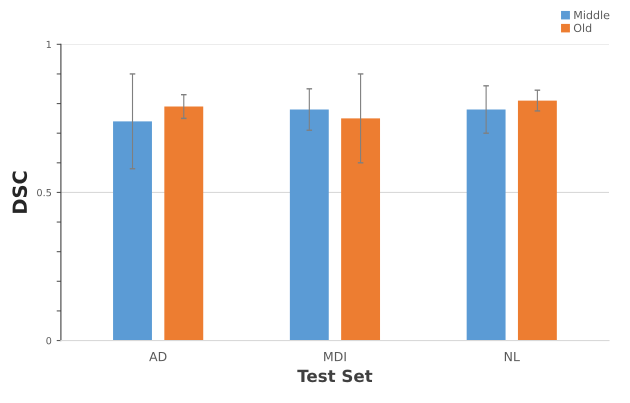  Describe the element at coordinates (48, 44) in the screenshot. I see `y-tick-label: 1` at that location.